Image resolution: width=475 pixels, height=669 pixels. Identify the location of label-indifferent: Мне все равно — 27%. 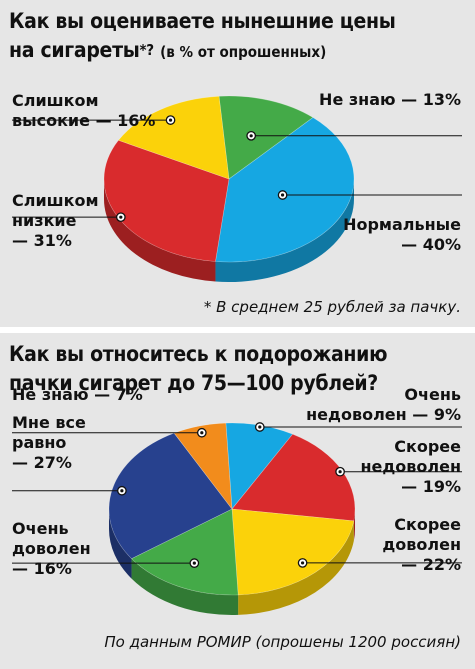
(49, 443).